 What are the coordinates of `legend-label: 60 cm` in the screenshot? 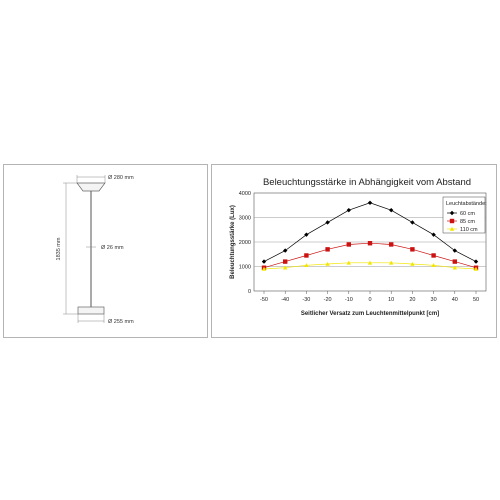 It's located at (467, 214).